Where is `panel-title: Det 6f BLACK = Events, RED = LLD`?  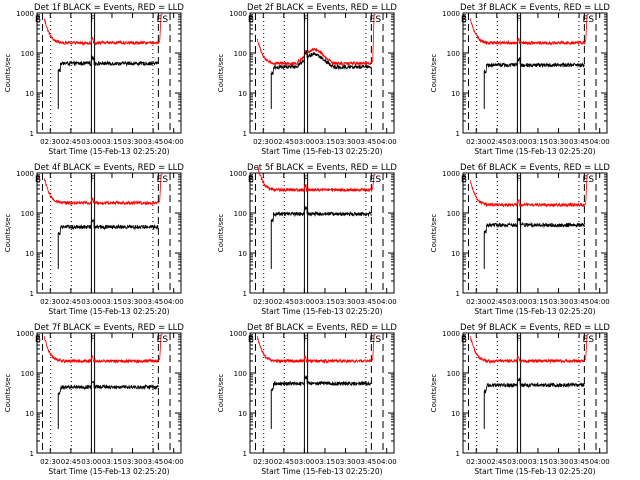 panel-title: Det 6f BLACK = Events, RED = LLD is located at coordinates (535, 168).